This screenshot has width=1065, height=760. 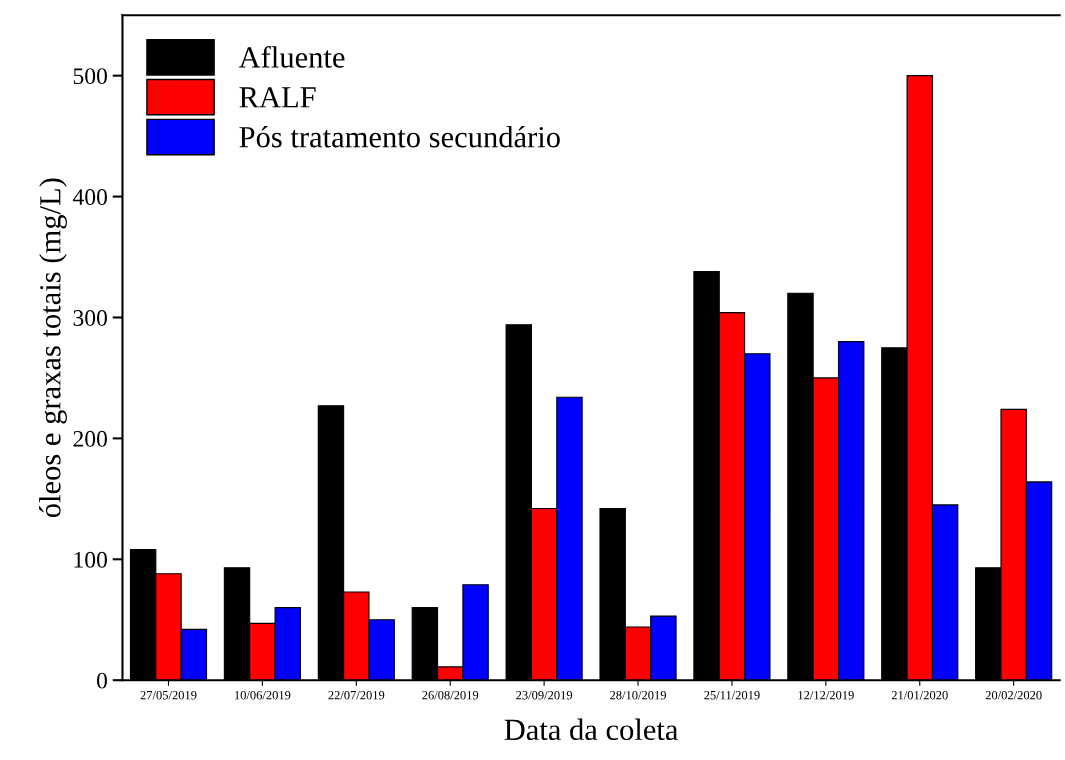 What do you see at coordinates (450, 695) in the screenshot?
I see `x-tick-label: 26/08/2019` at bounding box center [450, 695].